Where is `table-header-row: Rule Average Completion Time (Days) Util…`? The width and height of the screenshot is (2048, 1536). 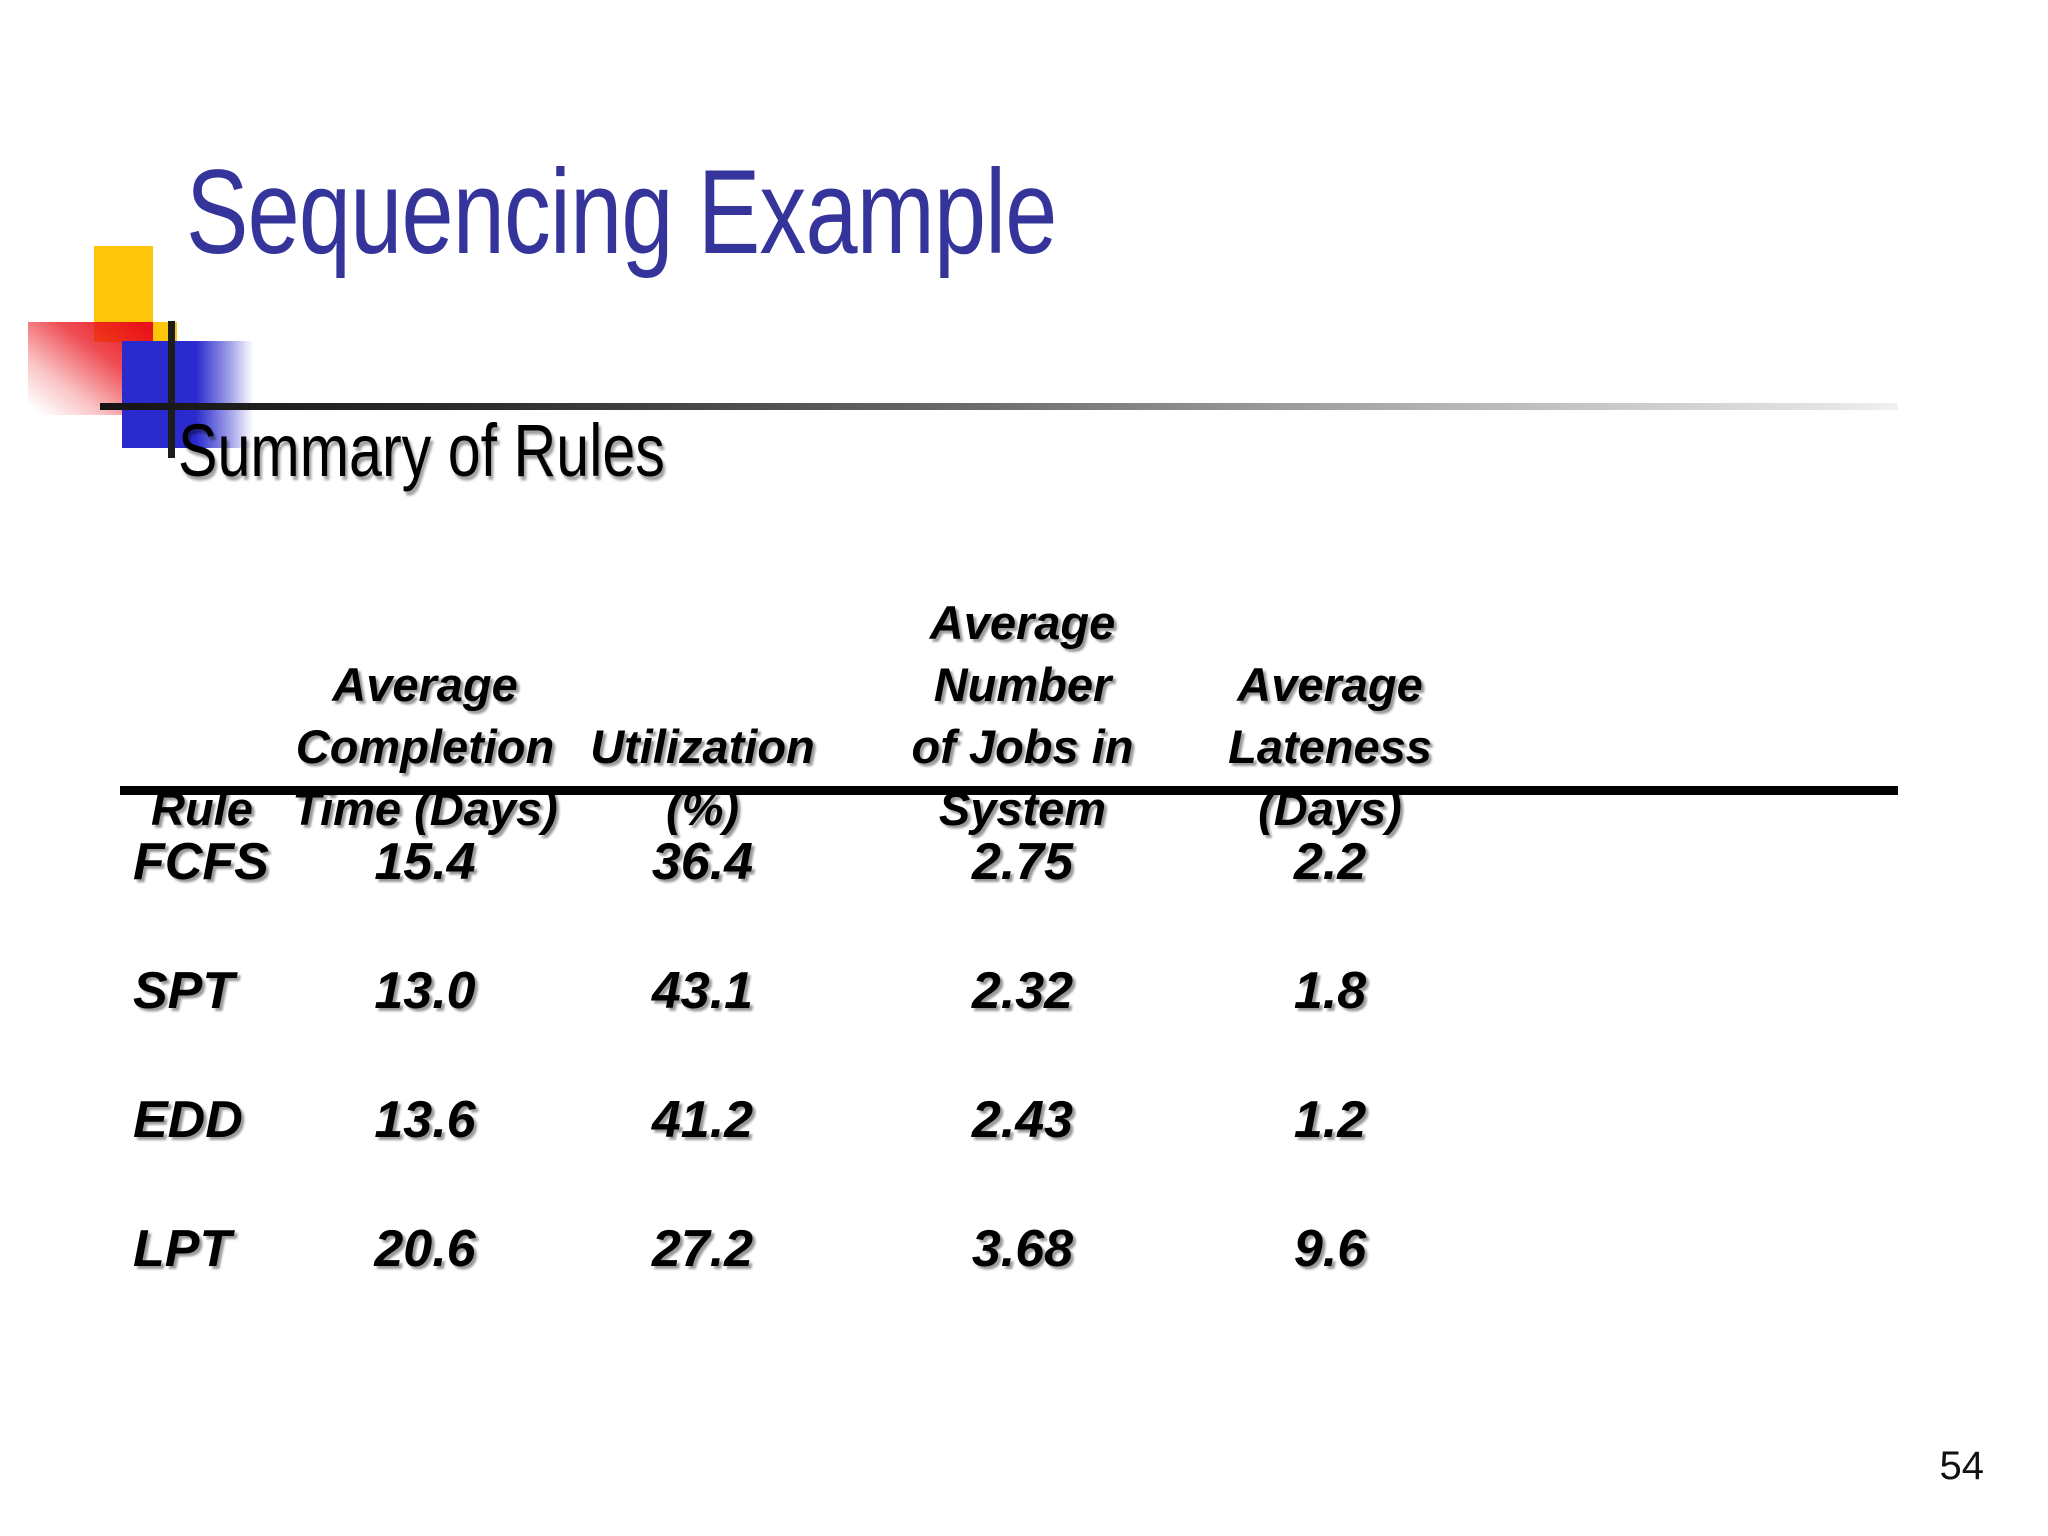 table-header-row: Rule Average Completion Time (Days) Util… is located at coordinates (790, 716).